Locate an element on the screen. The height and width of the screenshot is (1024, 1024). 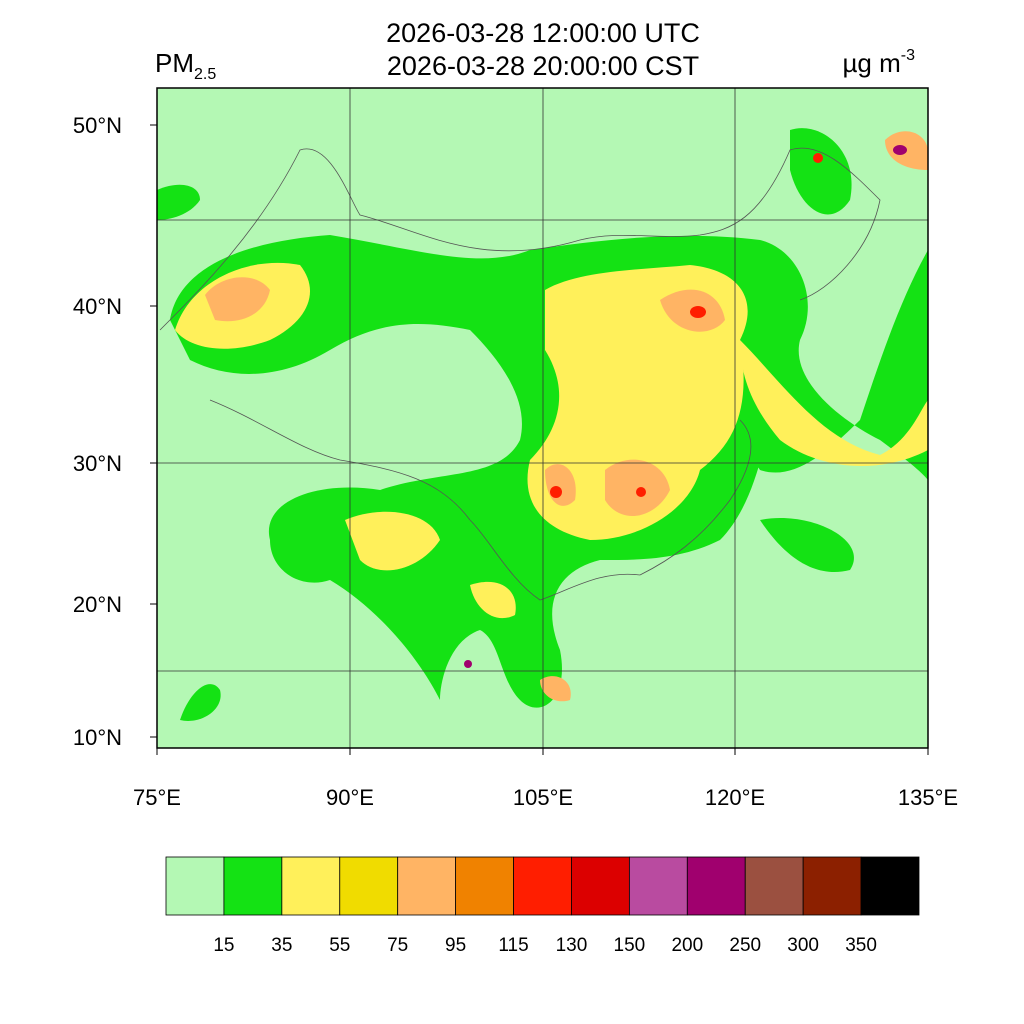
unit-superscript: -3 is located at coordinates (908, 55).